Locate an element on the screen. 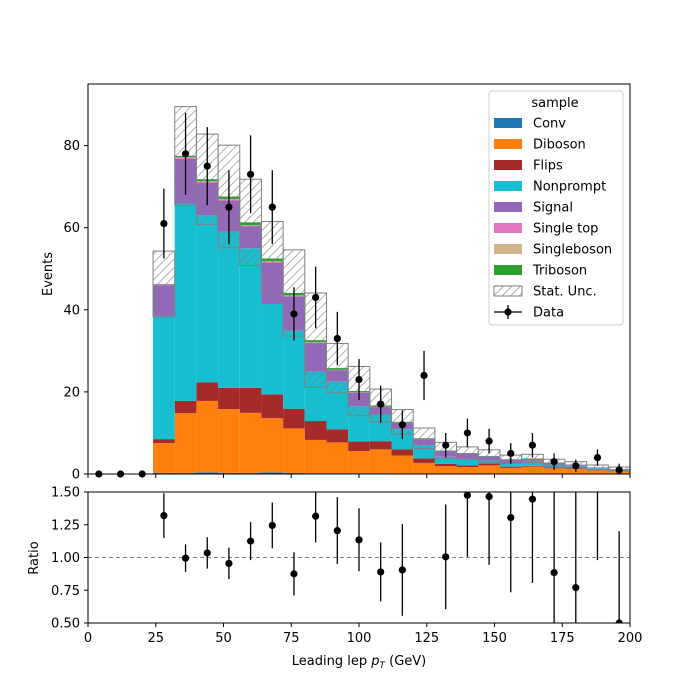 The width and height of the screenshot is (700, 700). main-y-ticks: 0 20 40 60 80 is located at coordinates (75, 311).